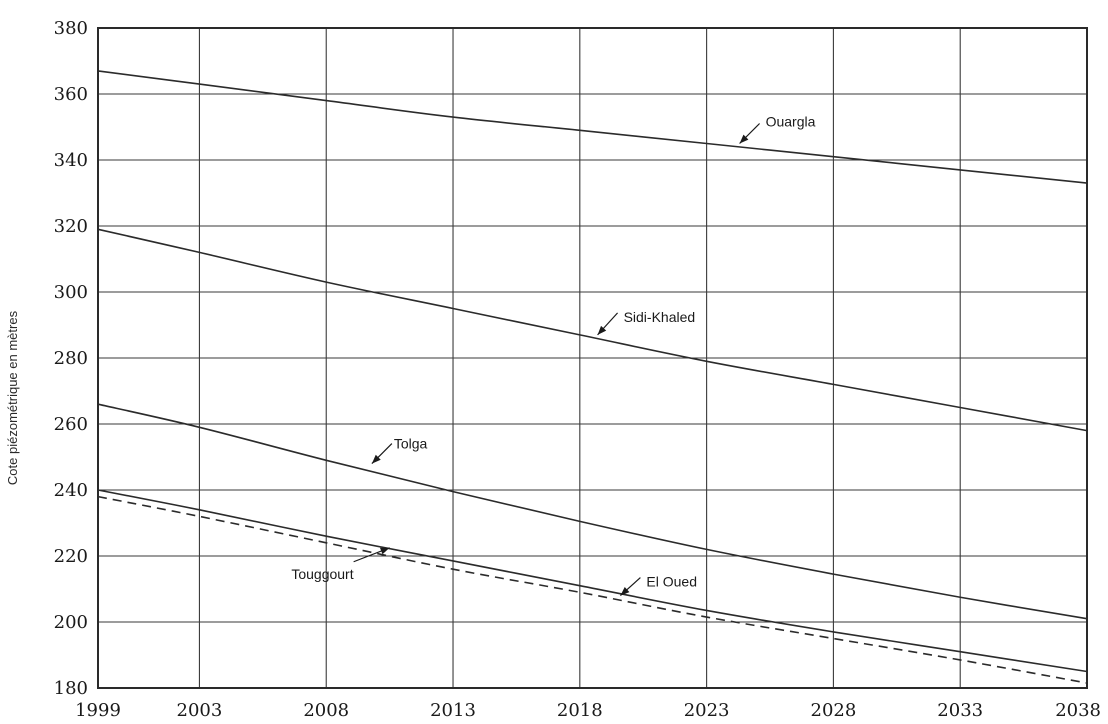 This screenshot has height=724, width=1108. Describe the element at coordinates (411, 444) in the screenshot. I see `annotation-label-tolga: Tolga` at that location.